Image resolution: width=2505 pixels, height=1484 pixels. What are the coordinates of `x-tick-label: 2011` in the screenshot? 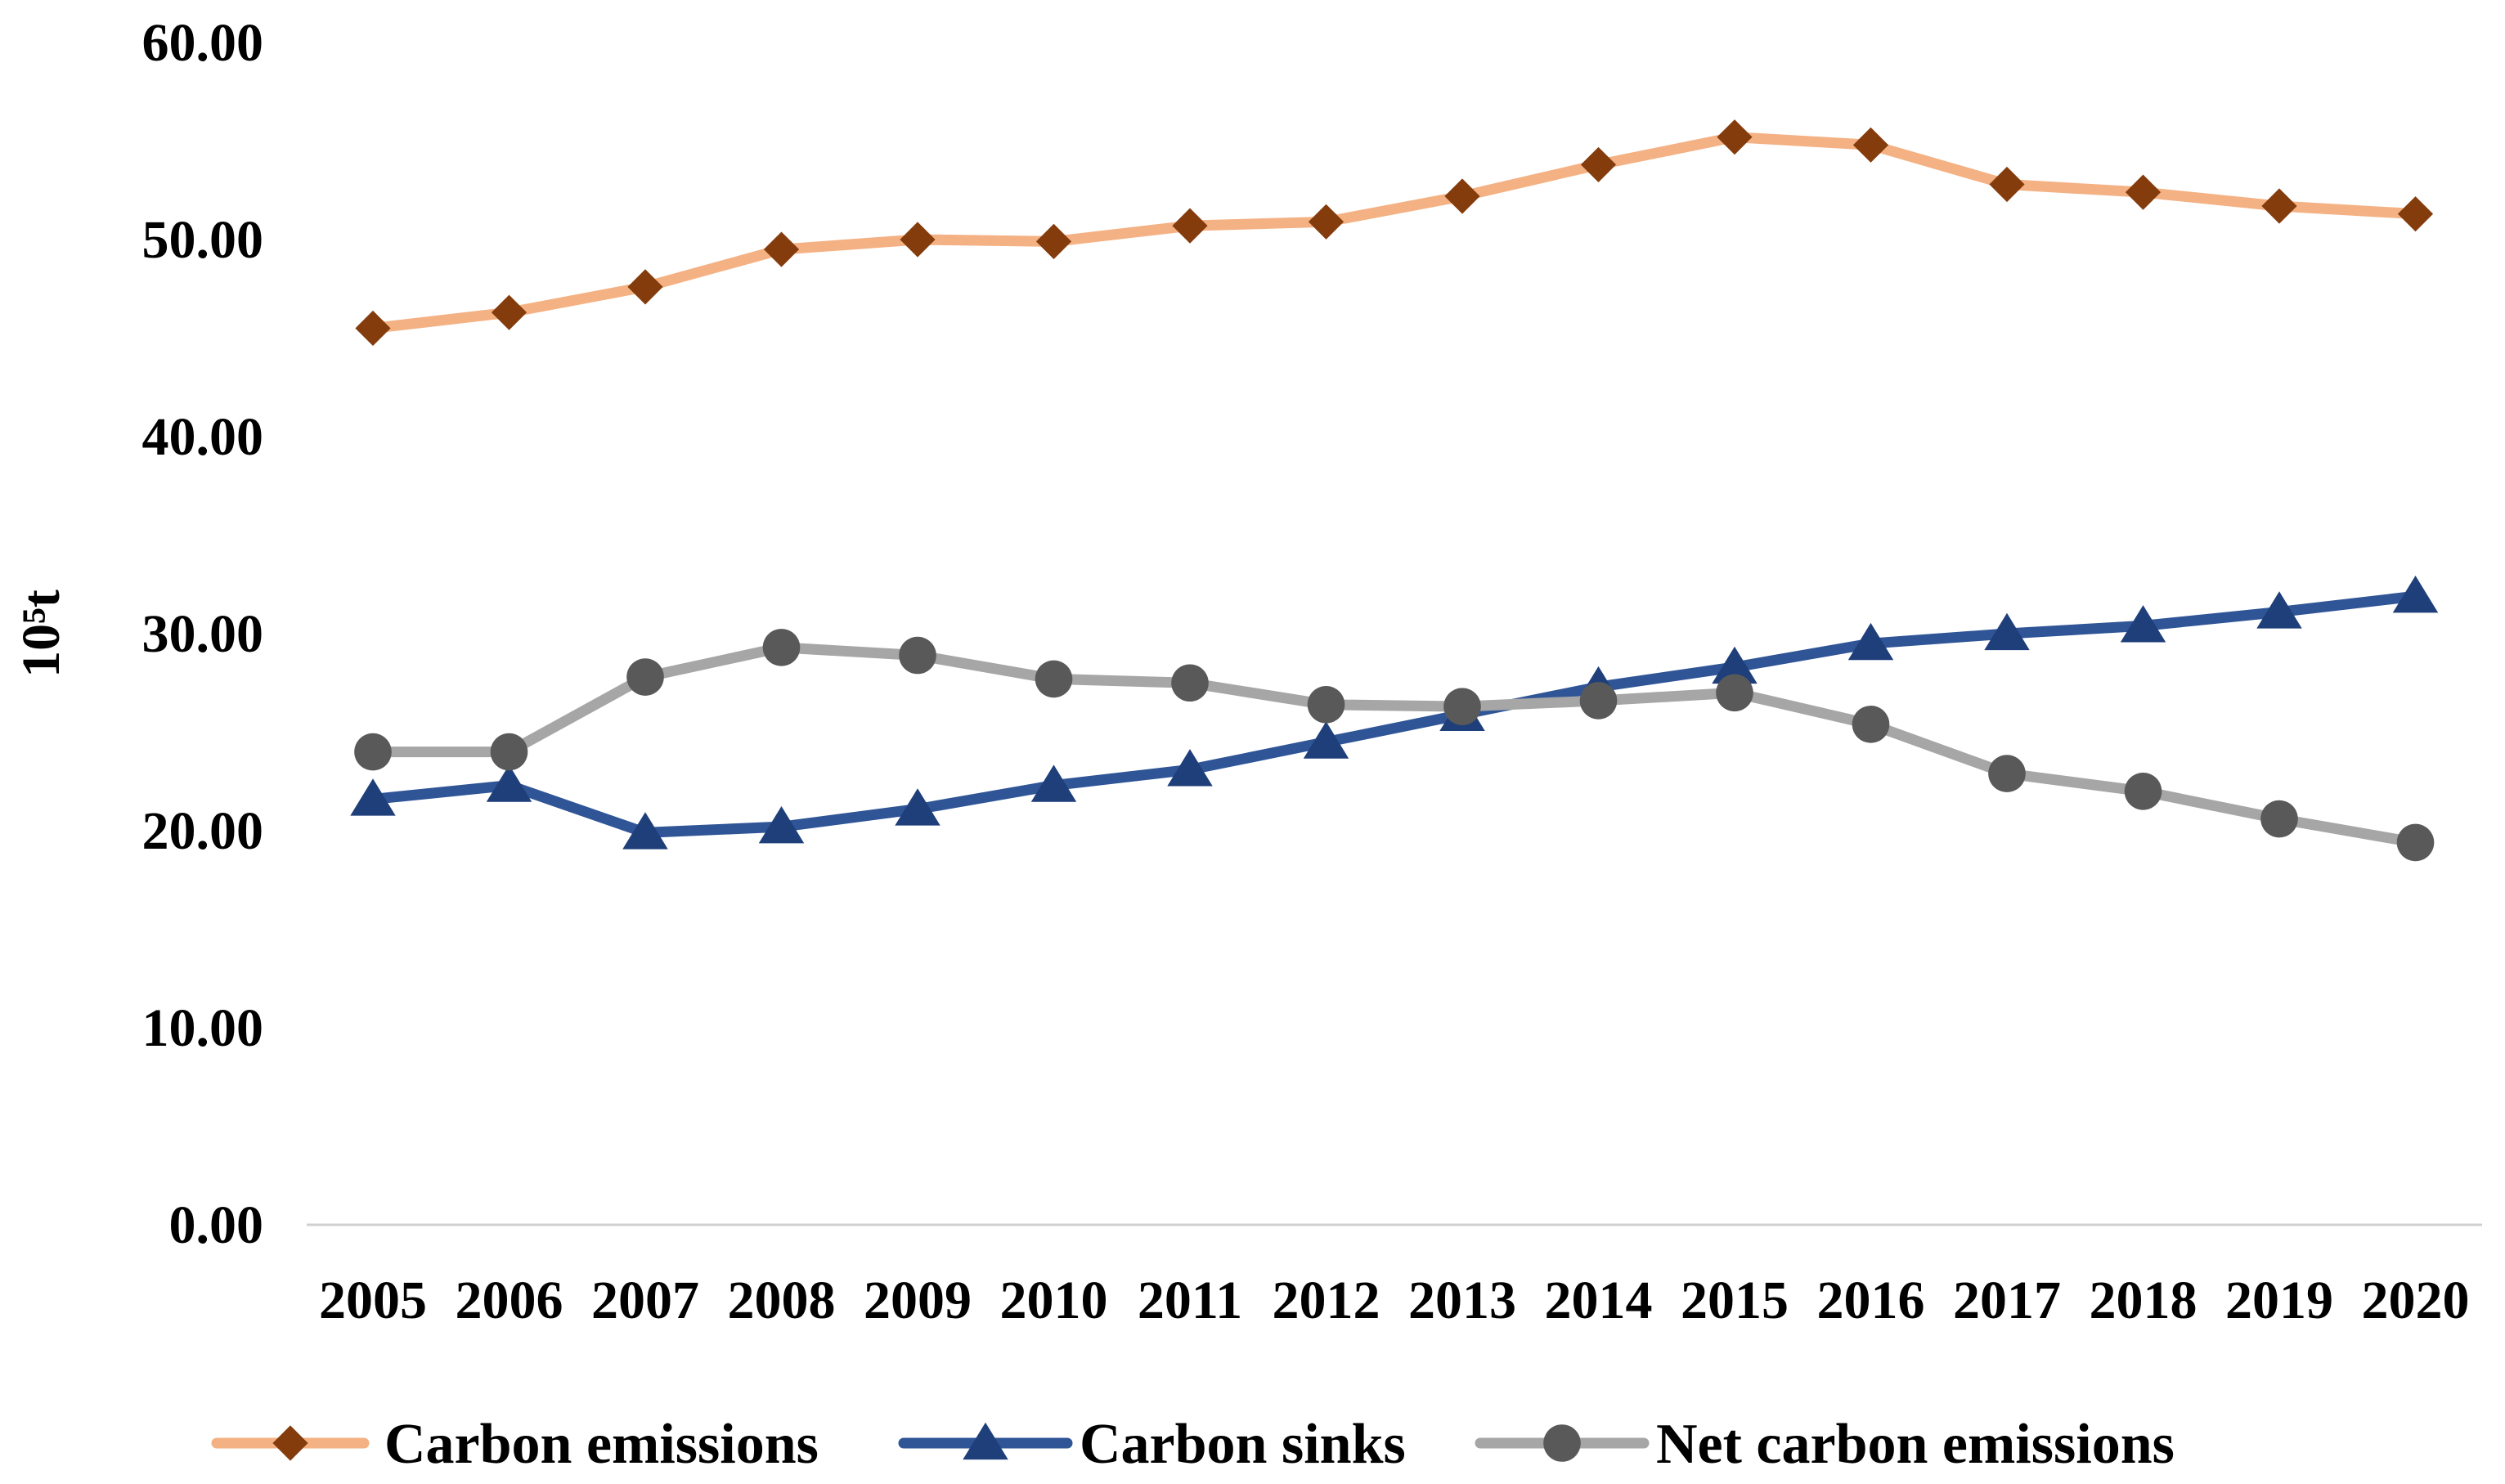 It's located at (1190, 1300).